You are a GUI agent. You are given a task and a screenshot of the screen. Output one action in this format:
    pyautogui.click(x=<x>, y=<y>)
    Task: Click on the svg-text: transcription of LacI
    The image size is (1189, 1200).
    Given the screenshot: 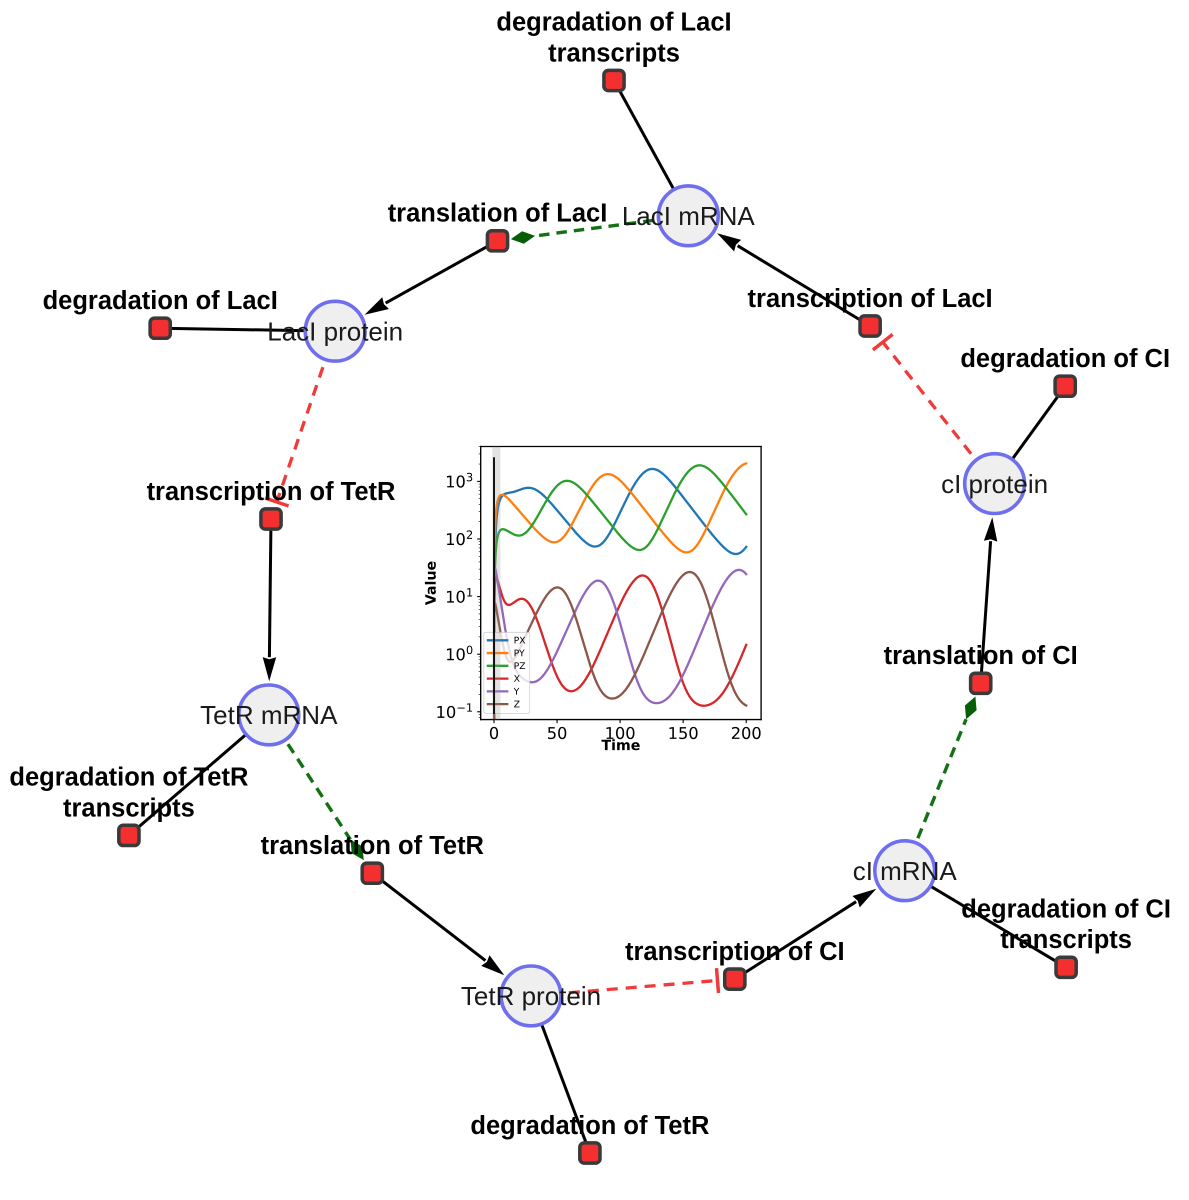 What is the action you would take?
    pyautogui.click(x=870, y=299)
    